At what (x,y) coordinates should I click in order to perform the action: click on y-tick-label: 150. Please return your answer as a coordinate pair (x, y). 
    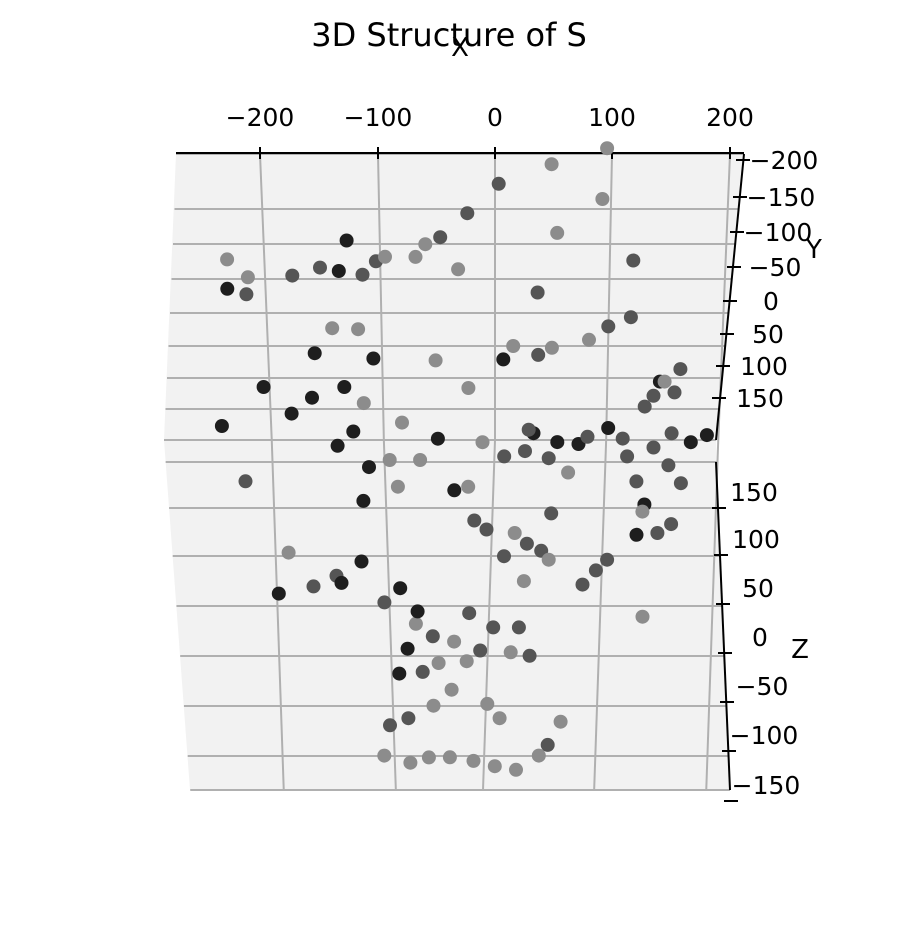
    Looking at the image, I should click on (760, 398).